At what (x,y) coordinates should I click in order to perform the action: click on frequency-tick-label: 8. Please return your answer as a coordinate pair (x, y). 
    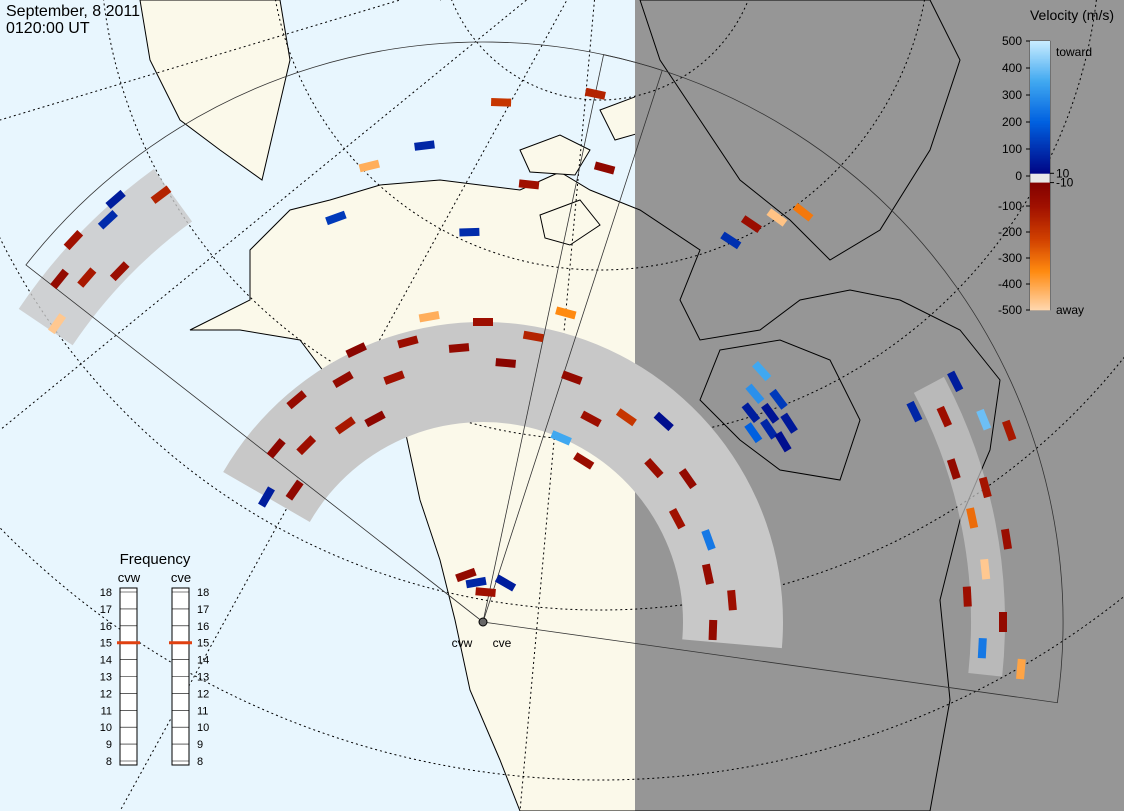
    Looking at the image, I should click on (109, 762).